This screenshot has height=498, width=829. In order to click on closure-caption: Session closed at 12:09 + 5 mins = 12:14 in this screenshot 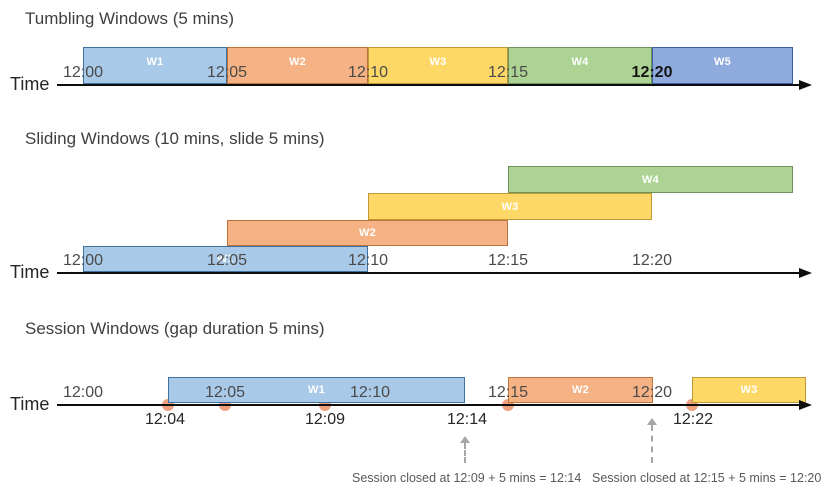, I will do `click(467, 478)`.